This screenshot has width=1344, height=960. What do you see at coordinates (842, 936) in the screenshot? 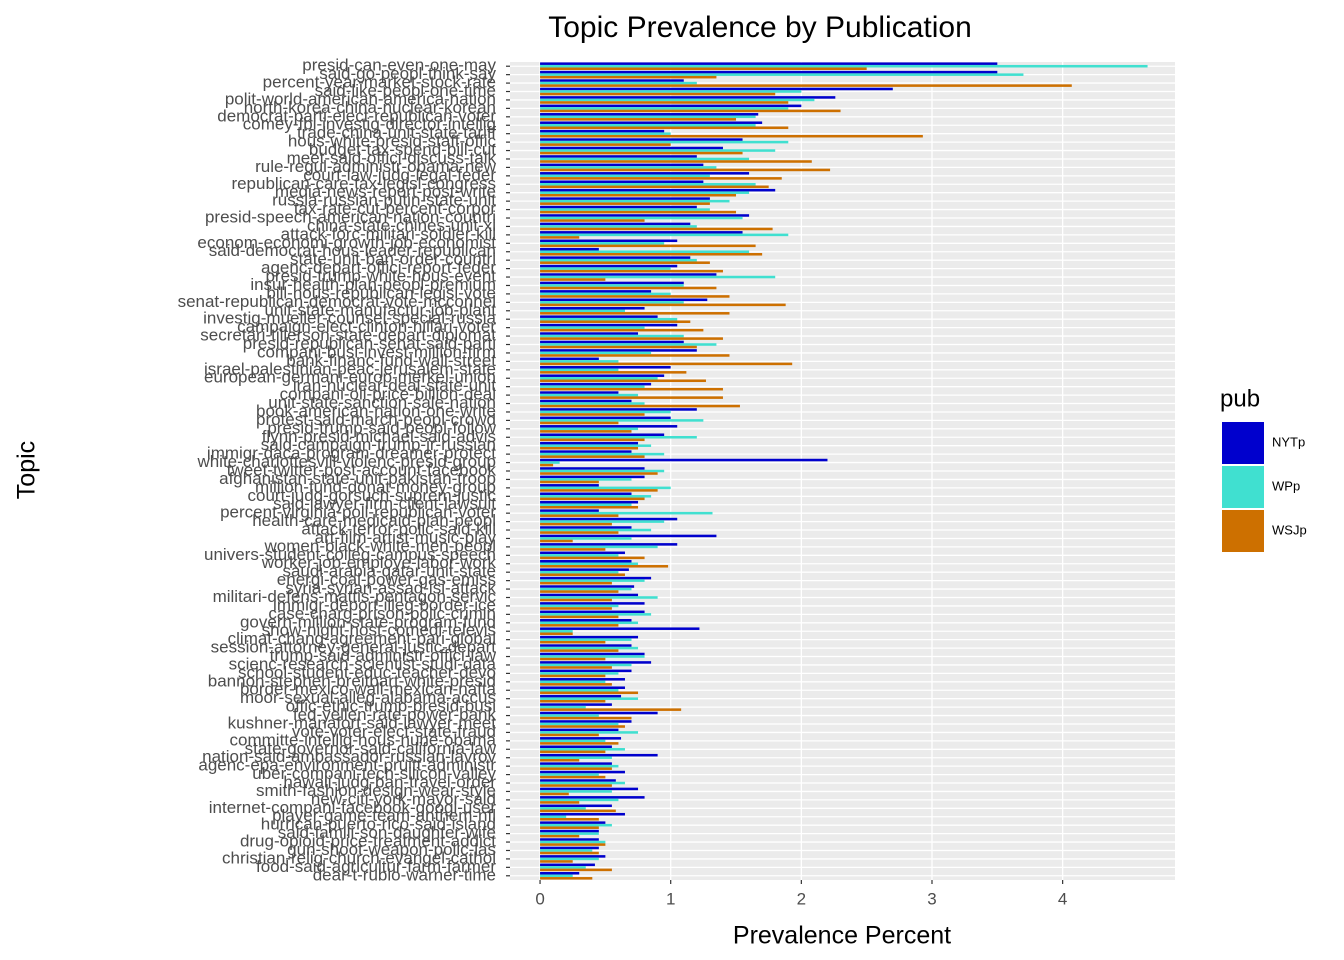
I see `x-axis-title: Prevalence Percent` at bounding box center [842, 936].